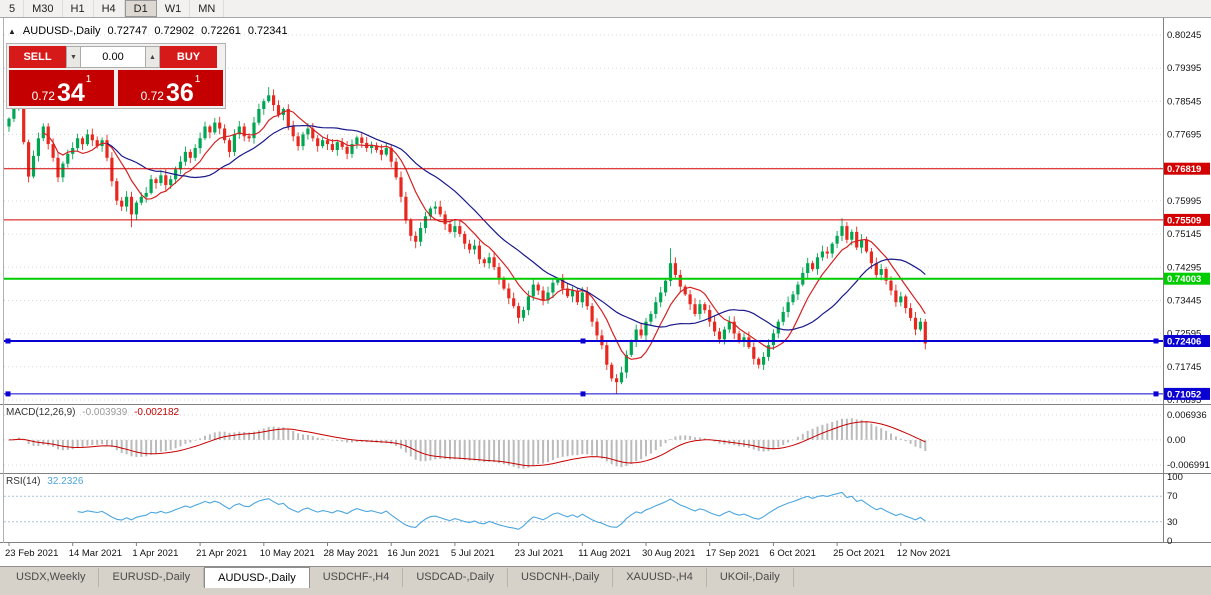  Describe the element at coordinates (539, 553) in the screenshot. I see `date-label: 23 Jul 2021` at that location.